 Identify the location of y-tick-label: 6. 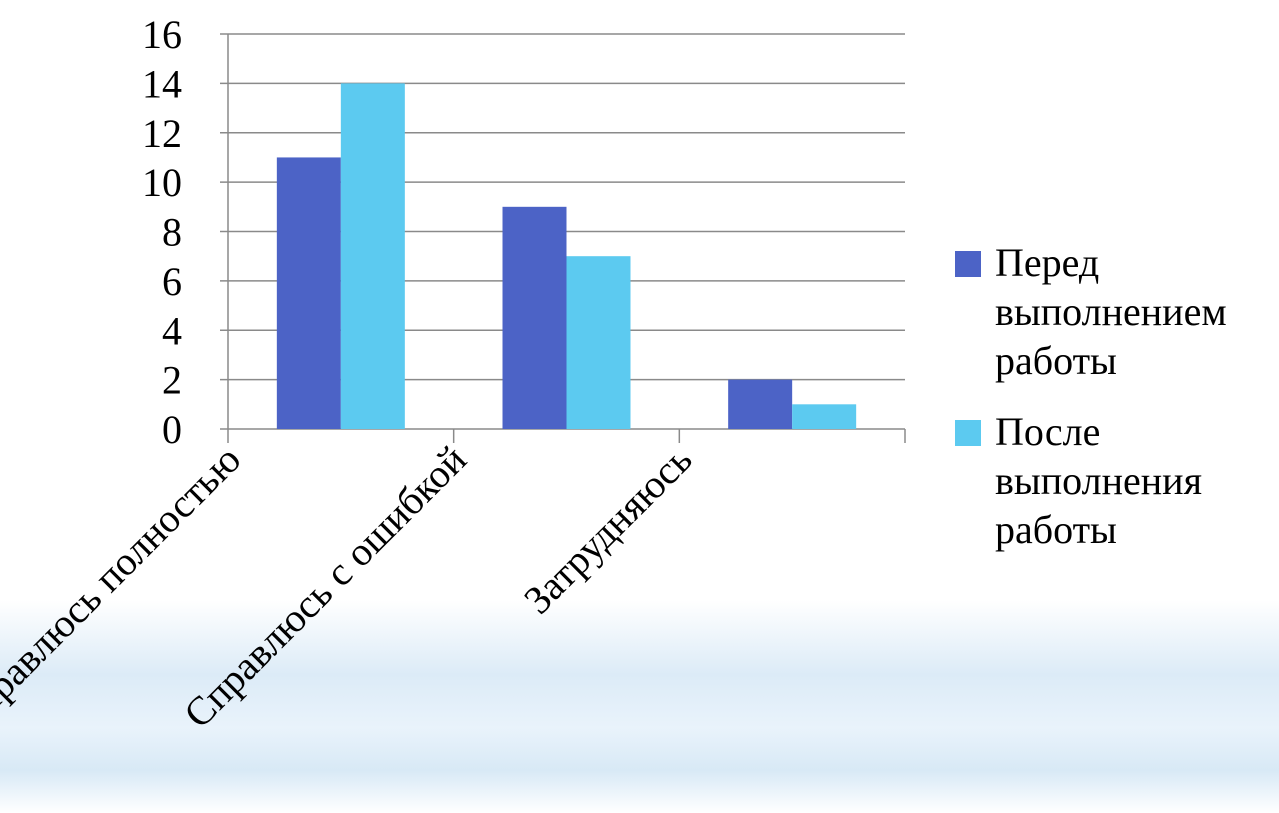
(172, 281).